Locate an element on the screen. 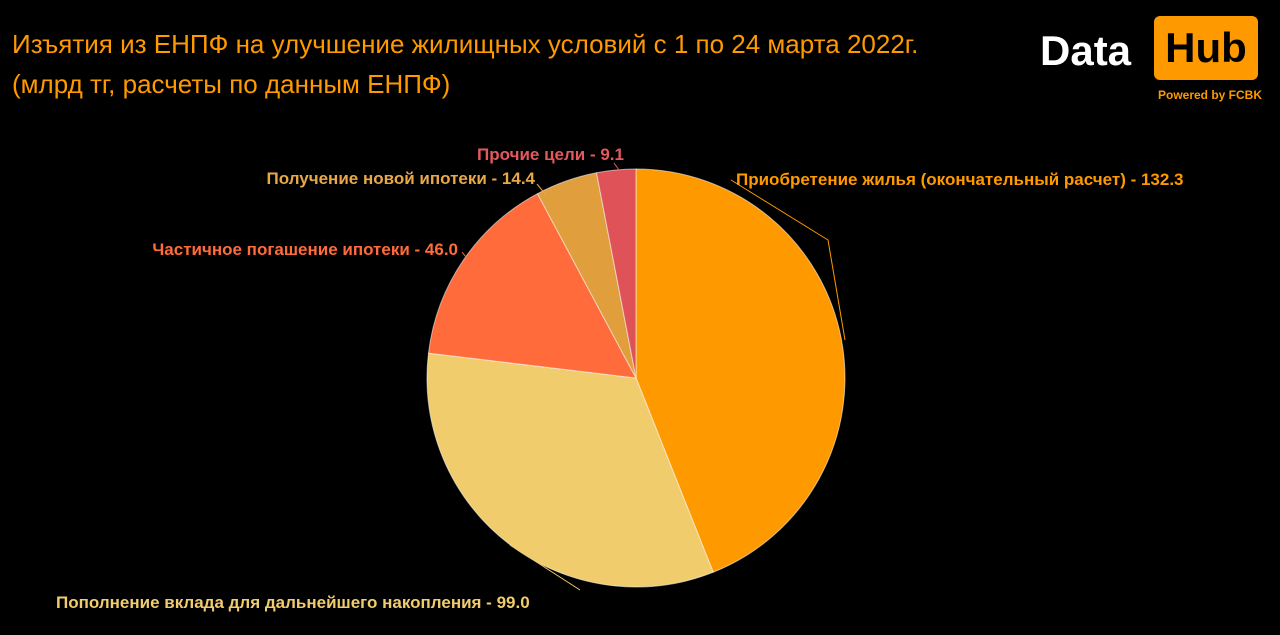 The width and height of the screenshot is (1280, 635). slice-label-5: Прочие цели - 9.1 is located at coordinates (550, 154).